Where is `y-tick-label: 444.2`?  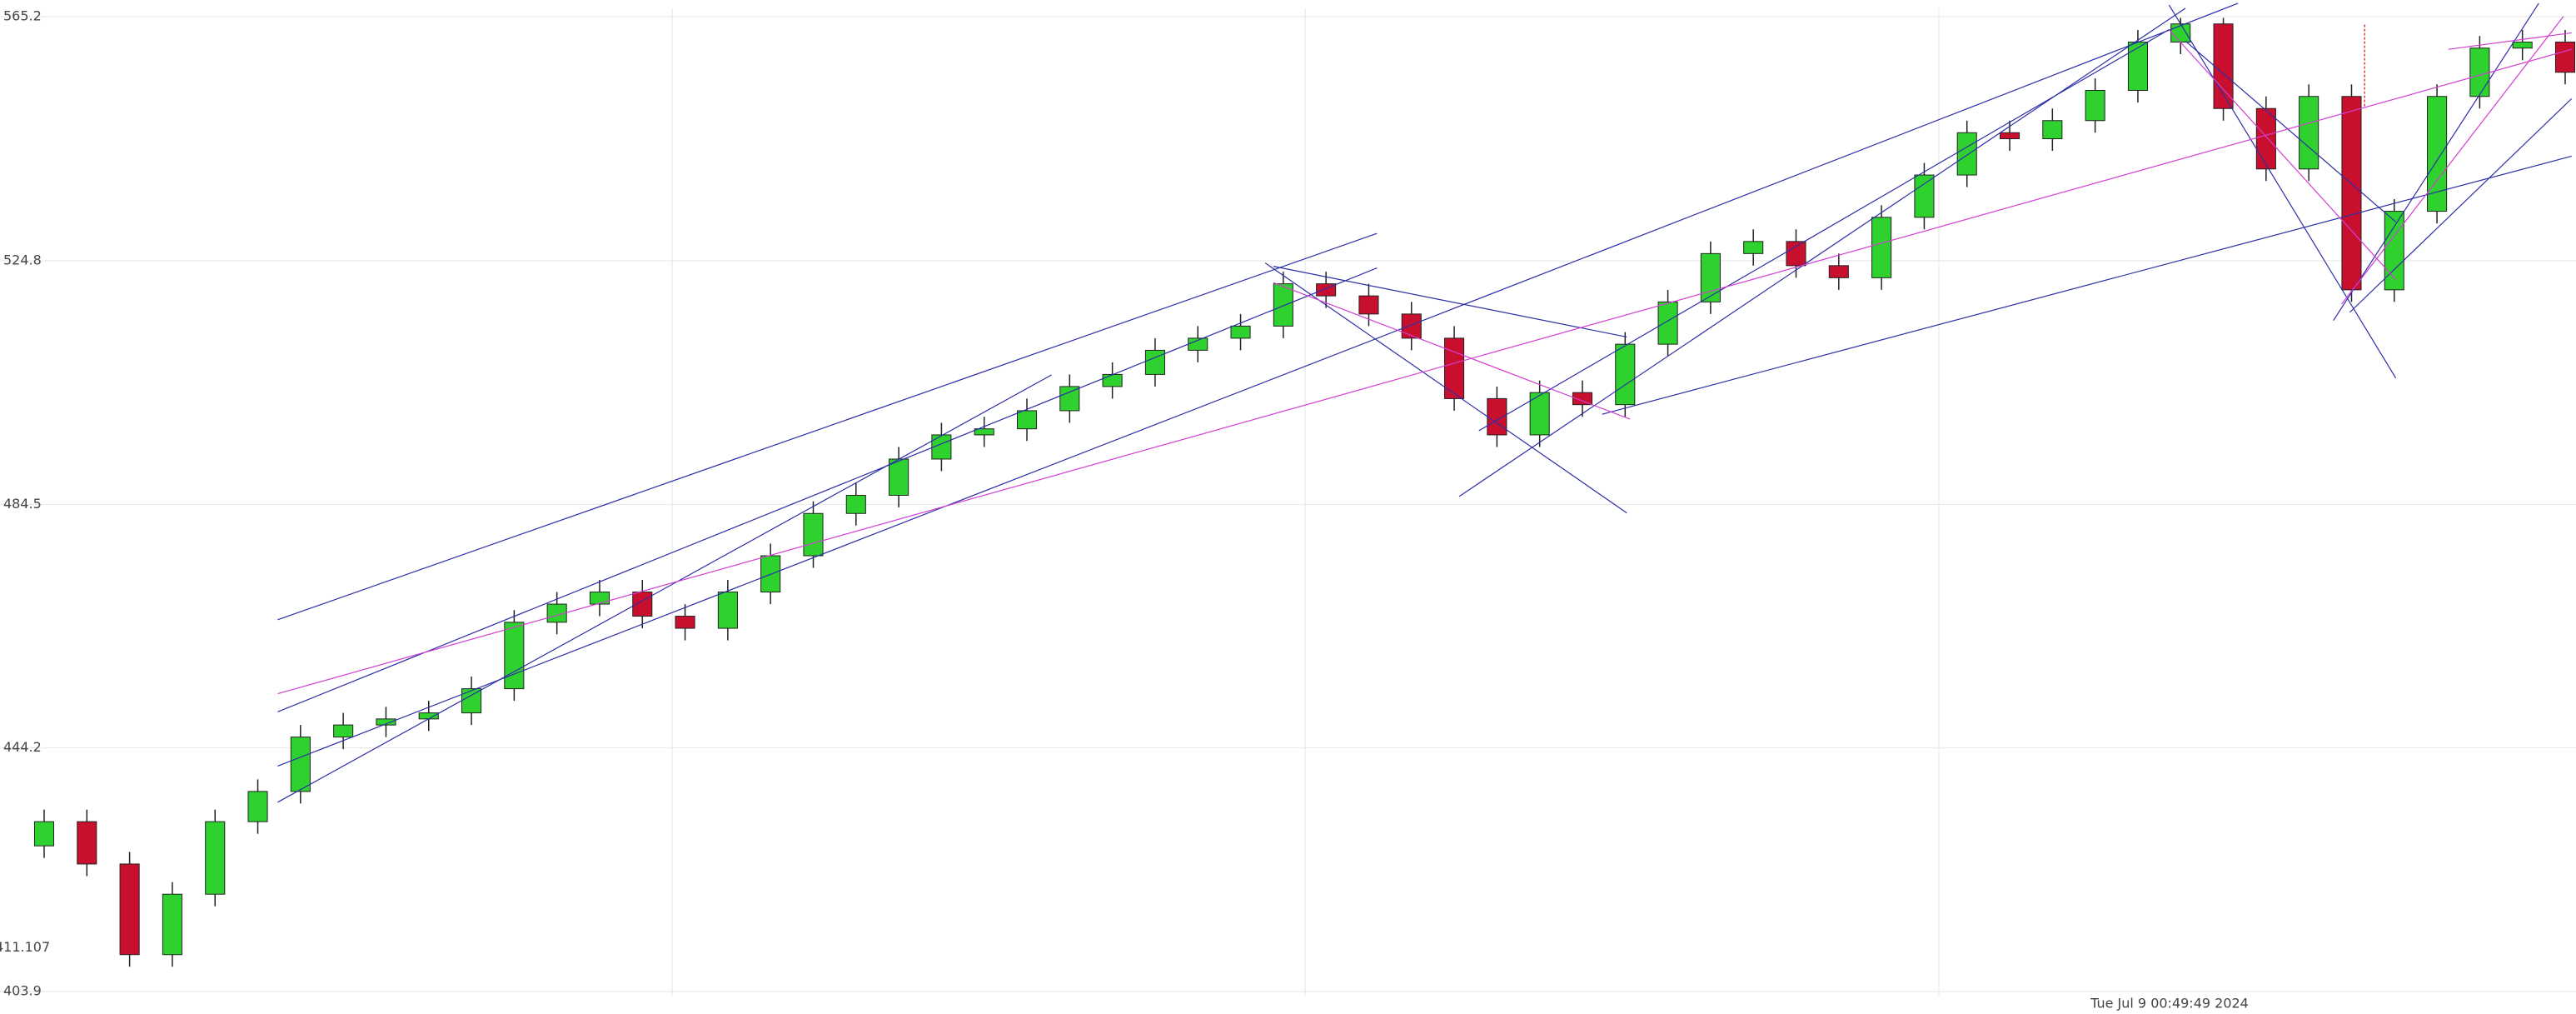 y-tick-label: 444.2 is located at coordinates (22, 747).